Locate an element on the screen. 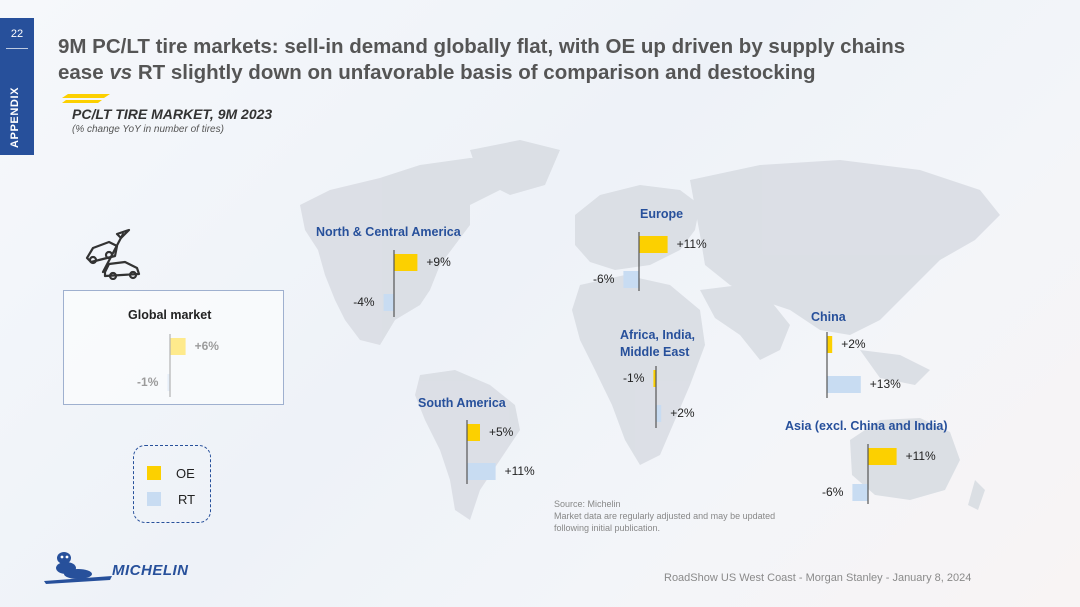  data-label-rt: +11% is located at coordinates (520, 471).